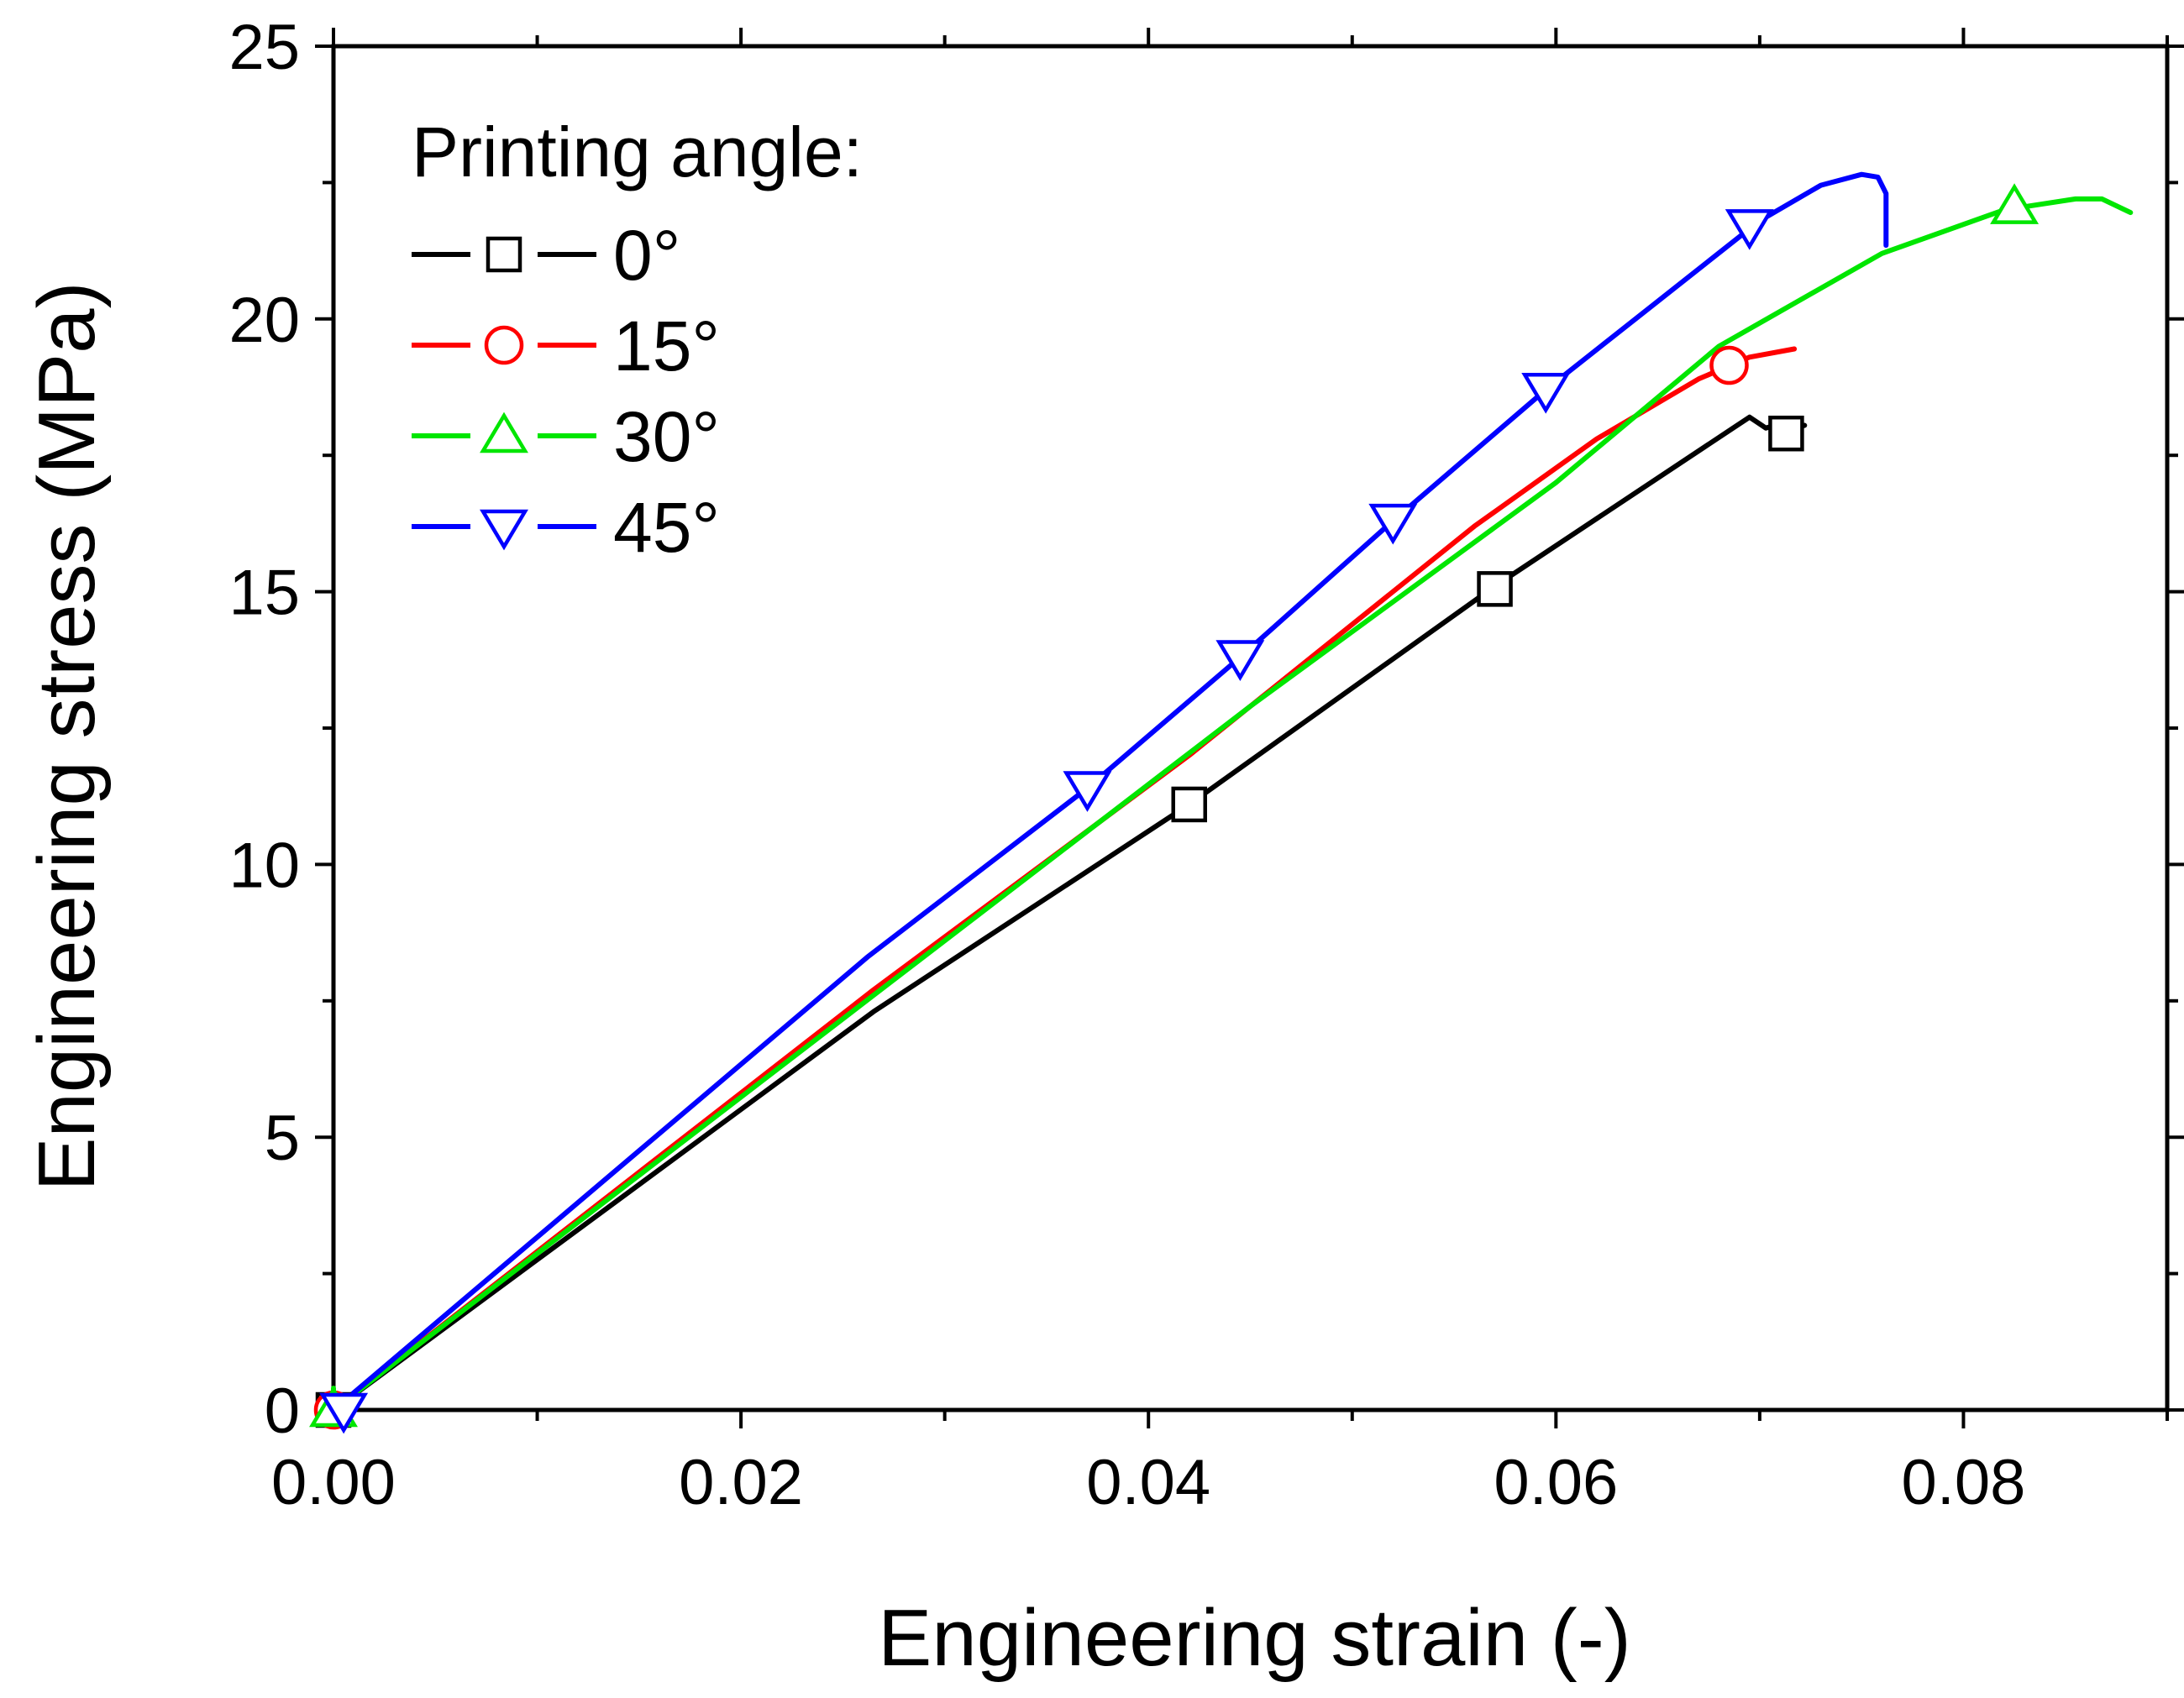 The image size is (2184, 1698). I want to click on x-axis-title: Engineering strain (-), so click(1254, 1638).